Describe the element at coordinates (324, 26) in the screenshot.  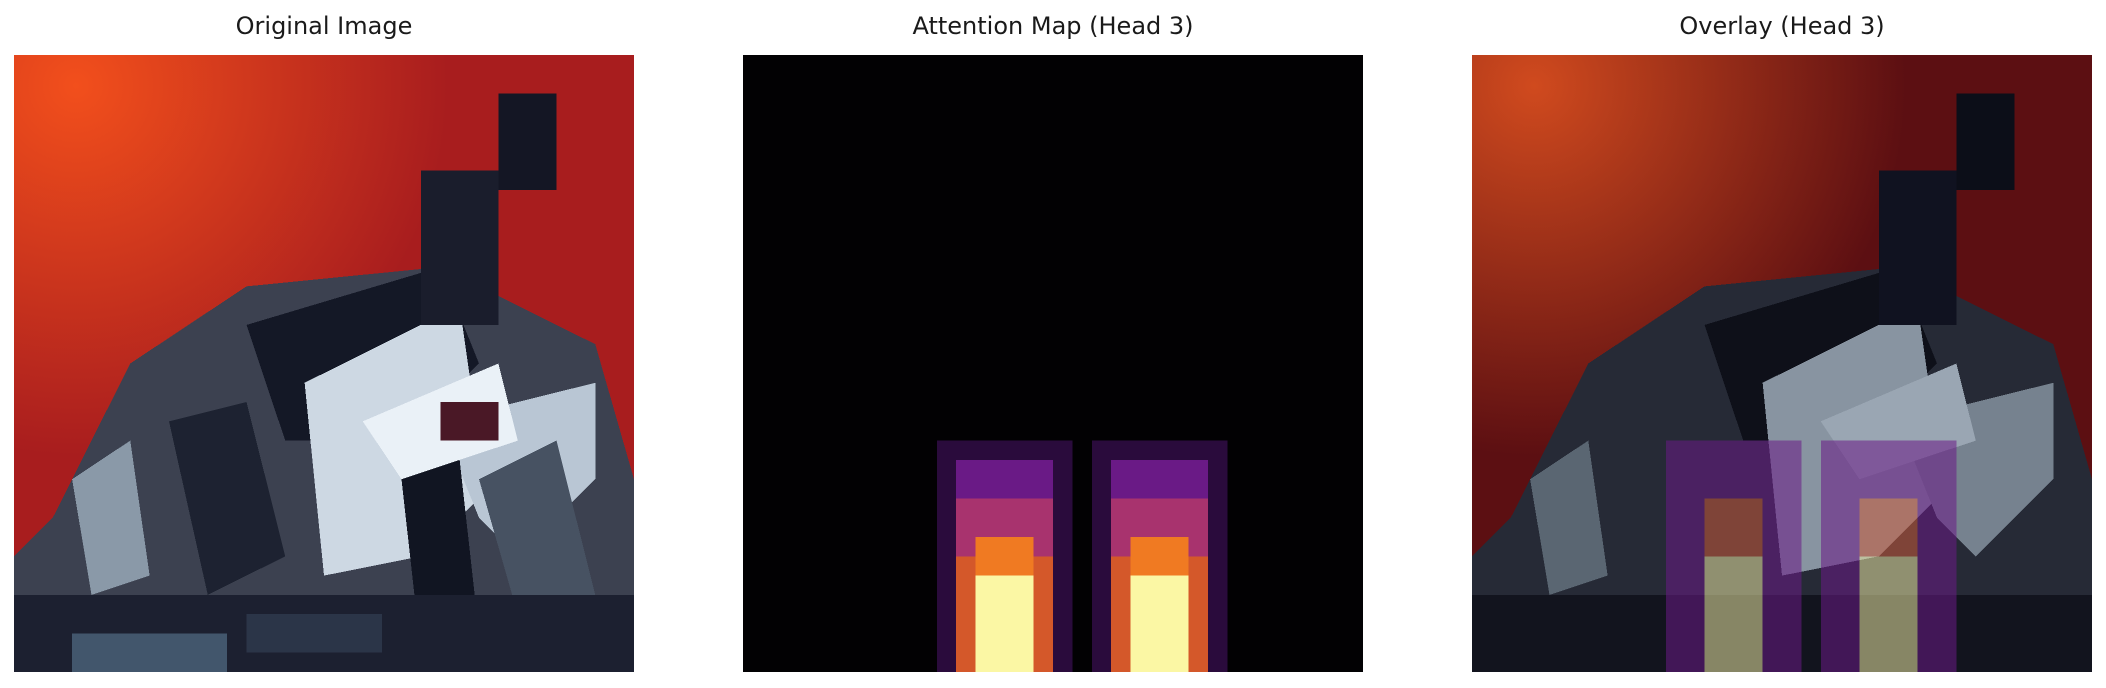
I see `panel-title: Original Image` at that location.